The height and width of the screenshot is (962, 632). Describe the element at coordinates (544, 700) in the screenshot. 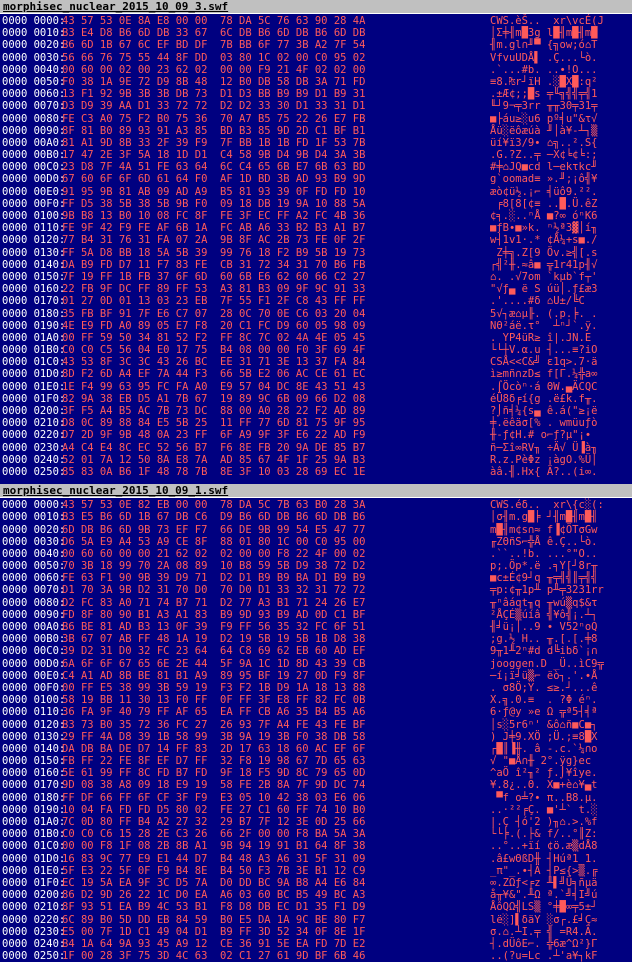

I see `row-ascii: X.╗.0.≡ . ?Φ éⁿ.` at that location.